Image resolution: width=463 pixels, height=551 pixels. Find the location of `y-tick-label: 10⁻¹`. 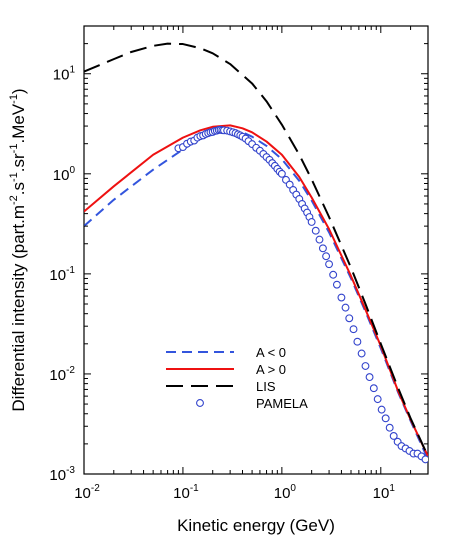

y-tick-label: 10⁻¹ is located at coordinates (62, 274).